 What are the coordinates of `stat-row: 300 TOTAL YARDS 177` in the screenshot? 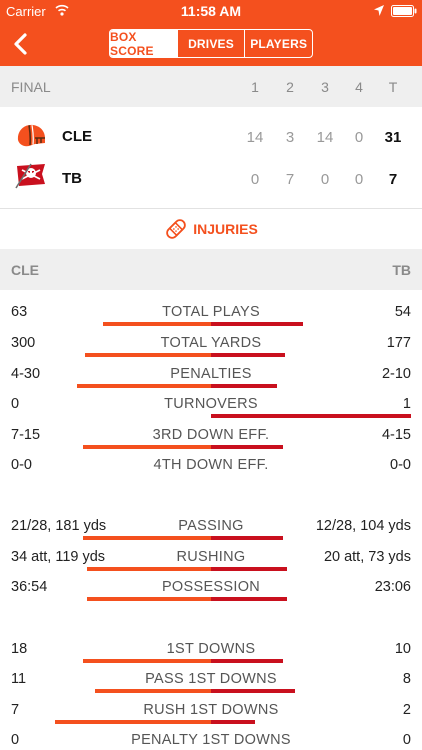 It's located at (211, 346).